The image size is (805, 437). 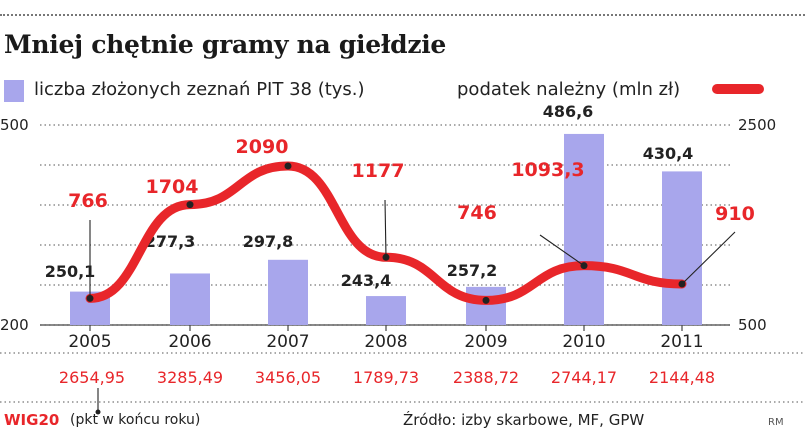 What do you see at coordinates (752, 325) in the screenshot?
I see `y-right-tick-label: 500` at bounding box center [752, 325].